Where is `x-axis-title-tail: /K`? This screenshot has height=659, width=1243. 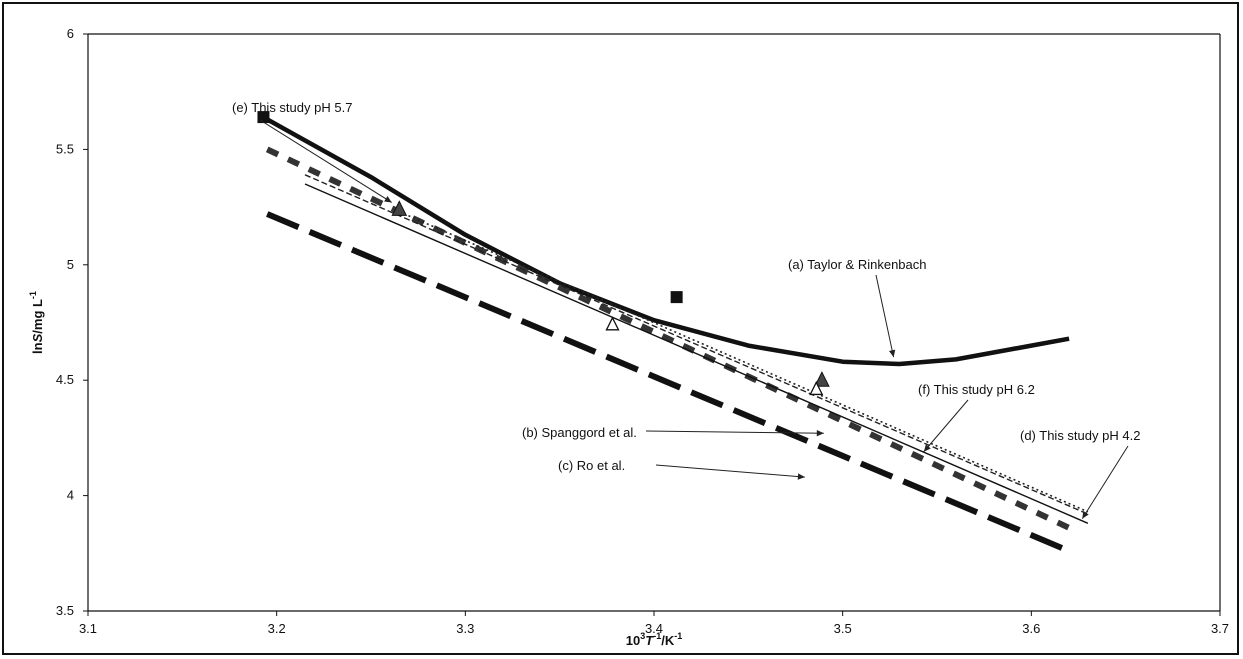
x-axis-title-tail: /K is located at coordinates (668, 640).